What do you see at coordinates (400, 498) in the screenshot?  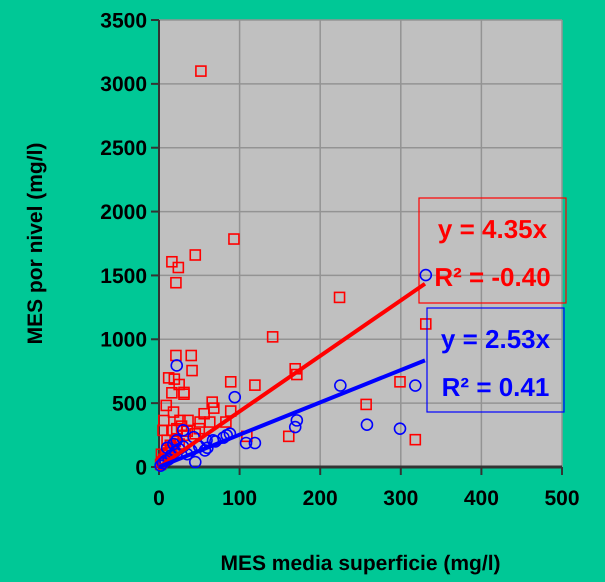 I see `x-tick-label: 300` at bounding box center [400, 498].